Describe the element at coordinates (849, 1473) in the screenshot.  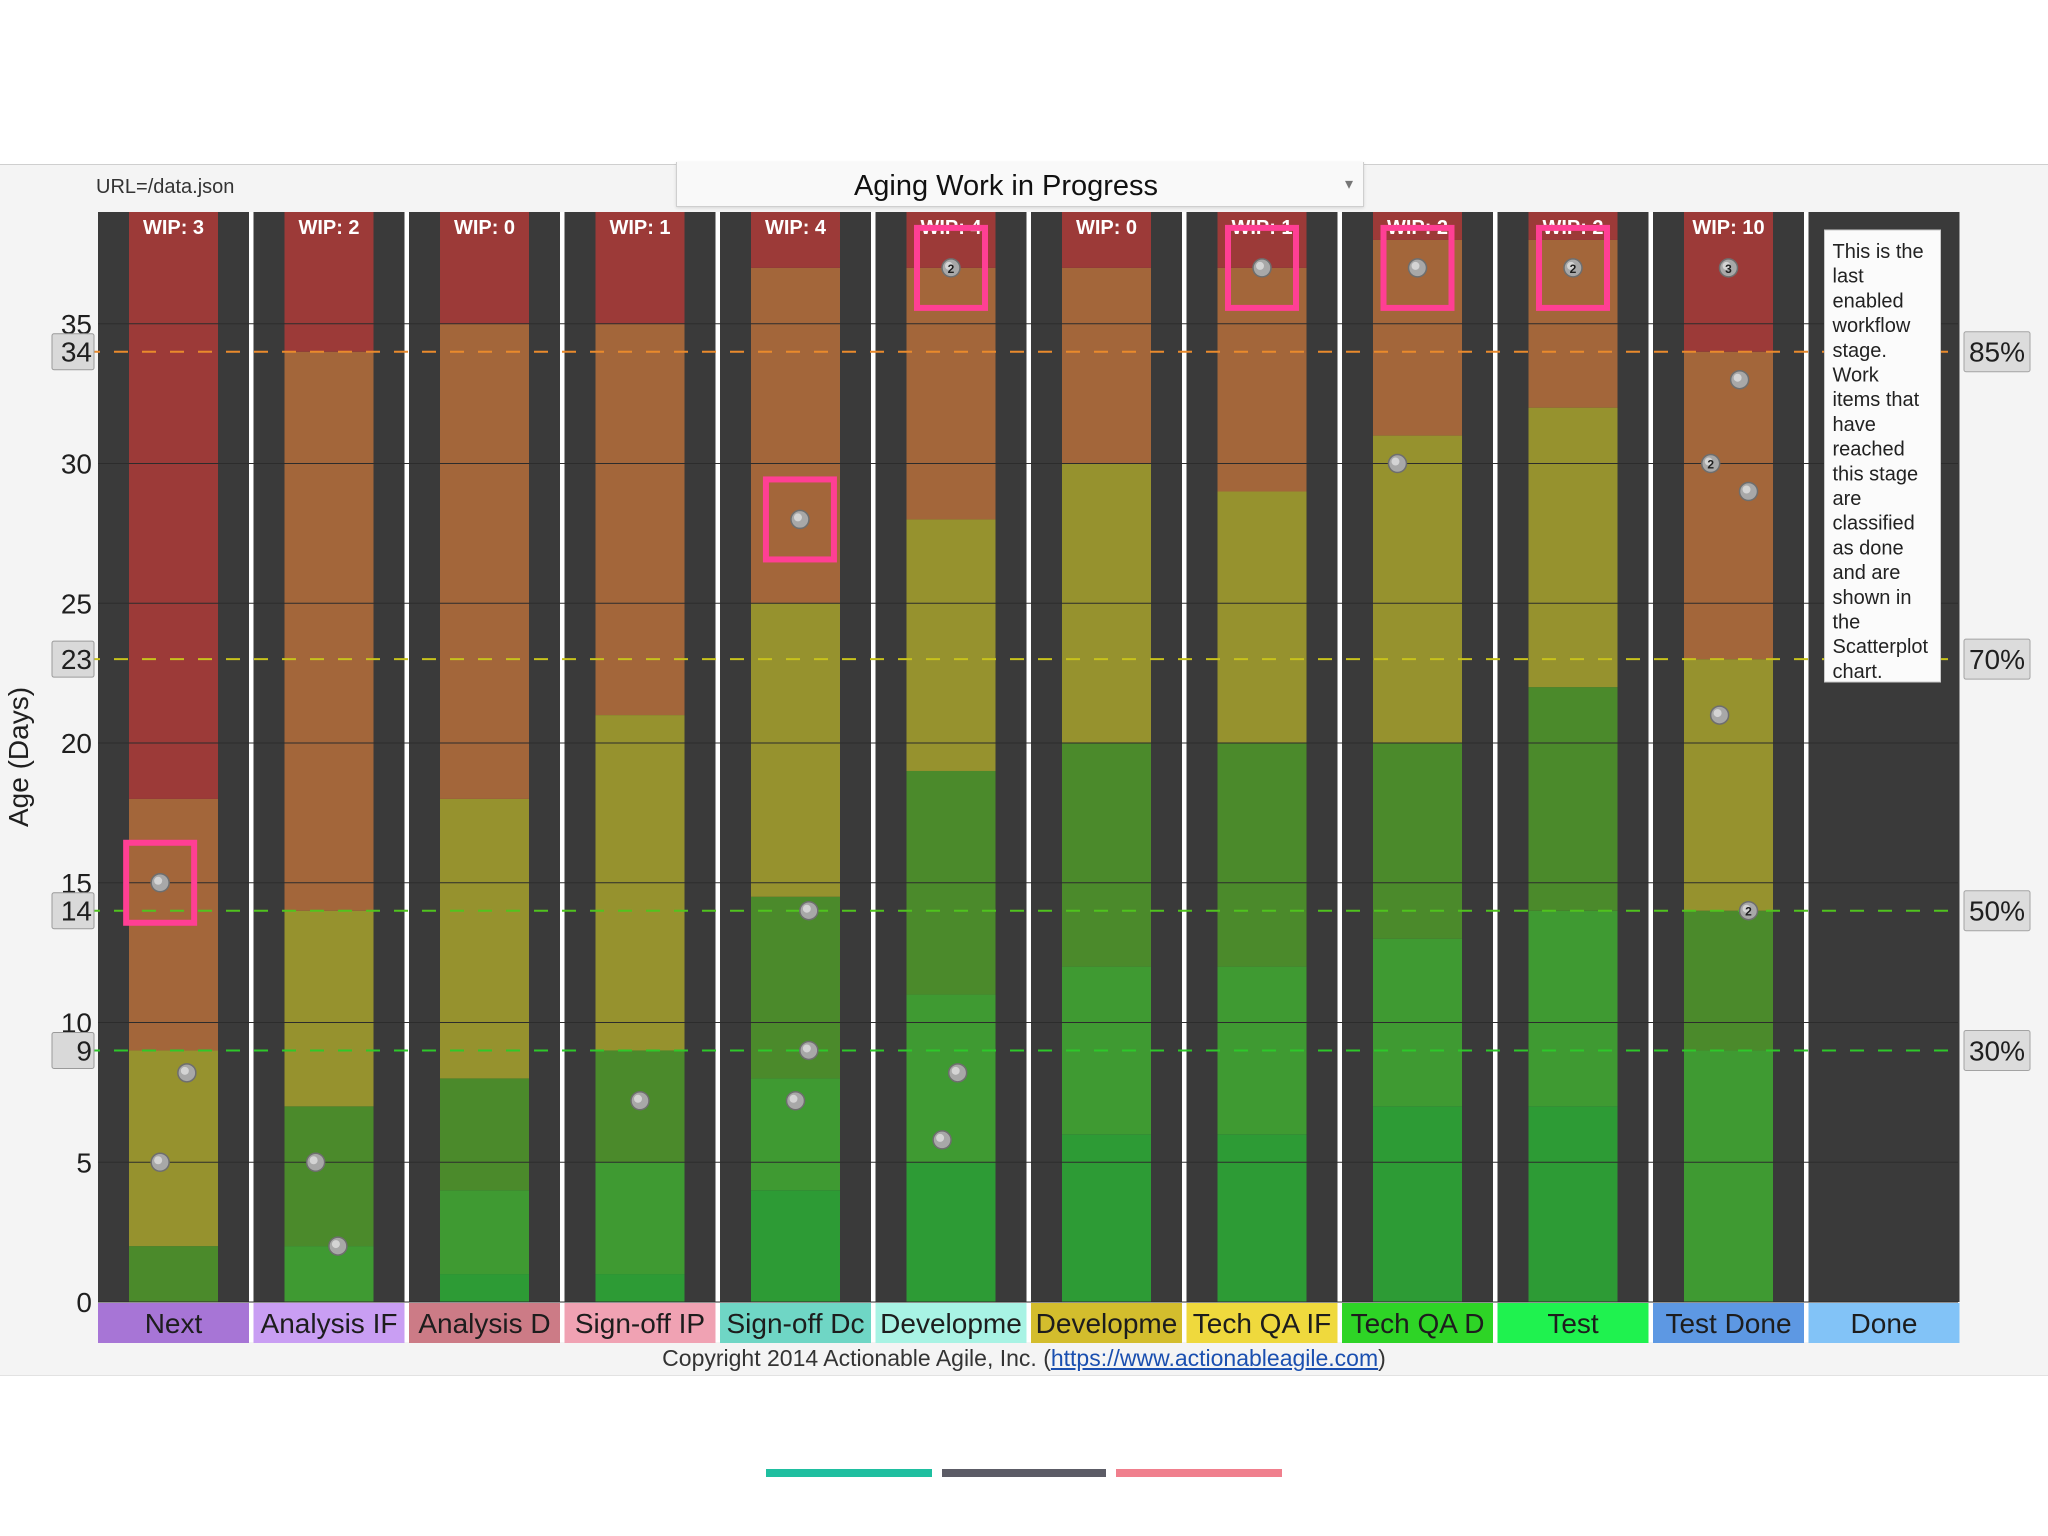
I see `decor-bar-teal` at that location.